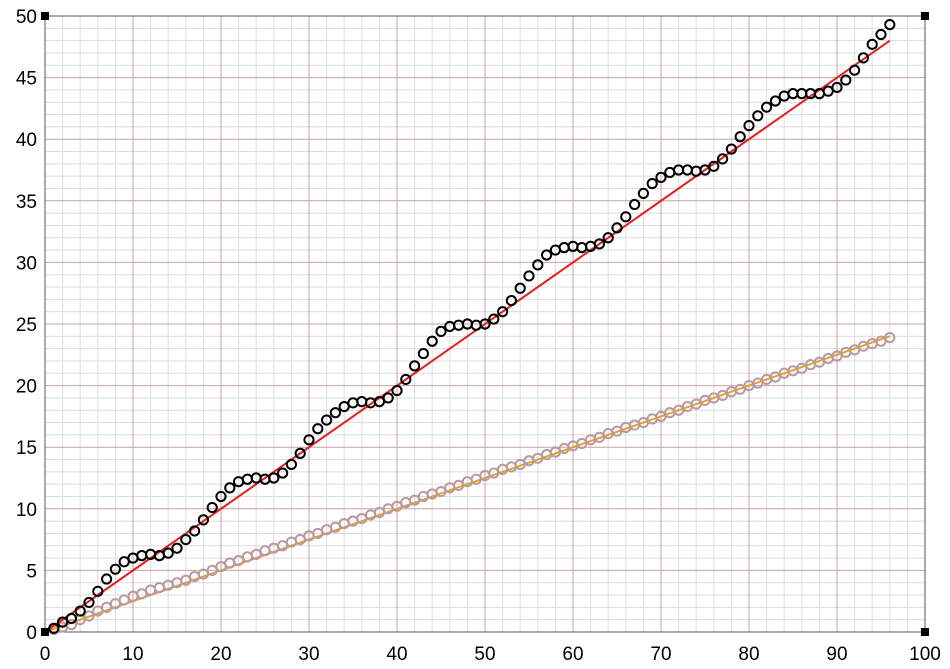 Image resolution: width=950 pixels, height=669 pixels. Describe the element at coordinates (660, 654) in the screenshot. I see `x-tick-label: 70` at that location.